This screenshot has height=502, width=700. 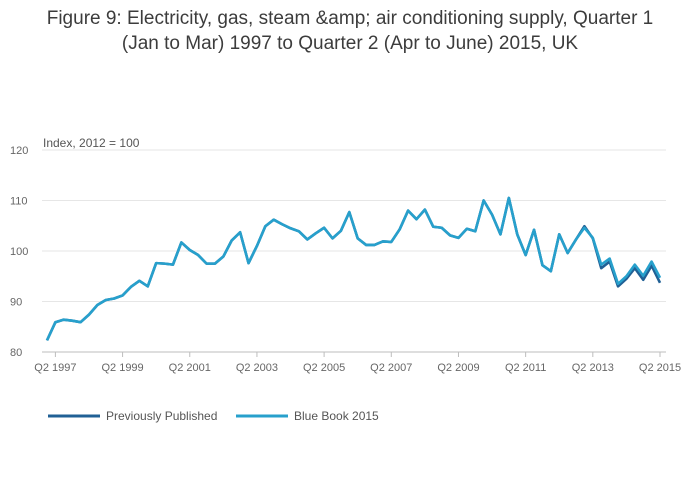 I want to click on x-tick-label: Q2 1997, so click(x=55, y=368).